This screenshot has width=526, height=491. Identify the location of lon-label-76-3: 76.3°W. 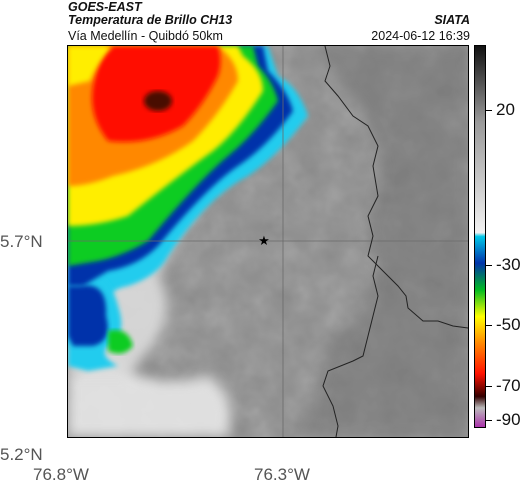
(282, 474).